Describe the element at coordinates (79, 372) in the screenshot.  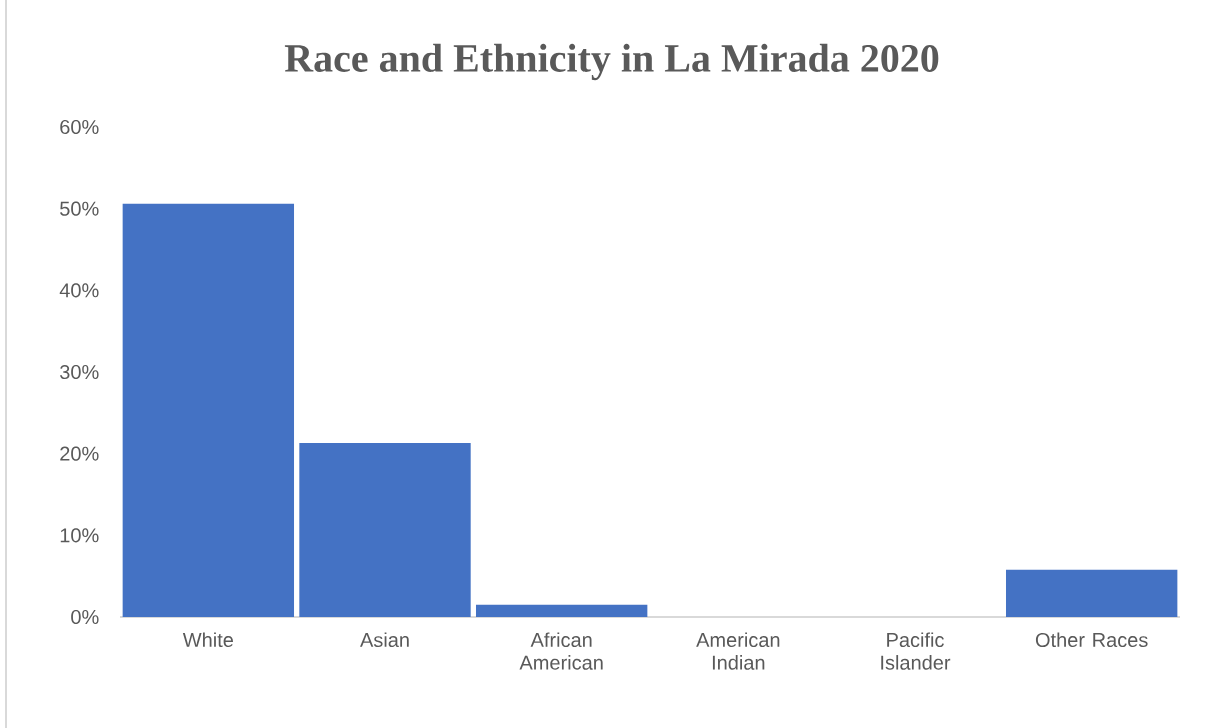
I see `y-tick-label: 30%` at that location.